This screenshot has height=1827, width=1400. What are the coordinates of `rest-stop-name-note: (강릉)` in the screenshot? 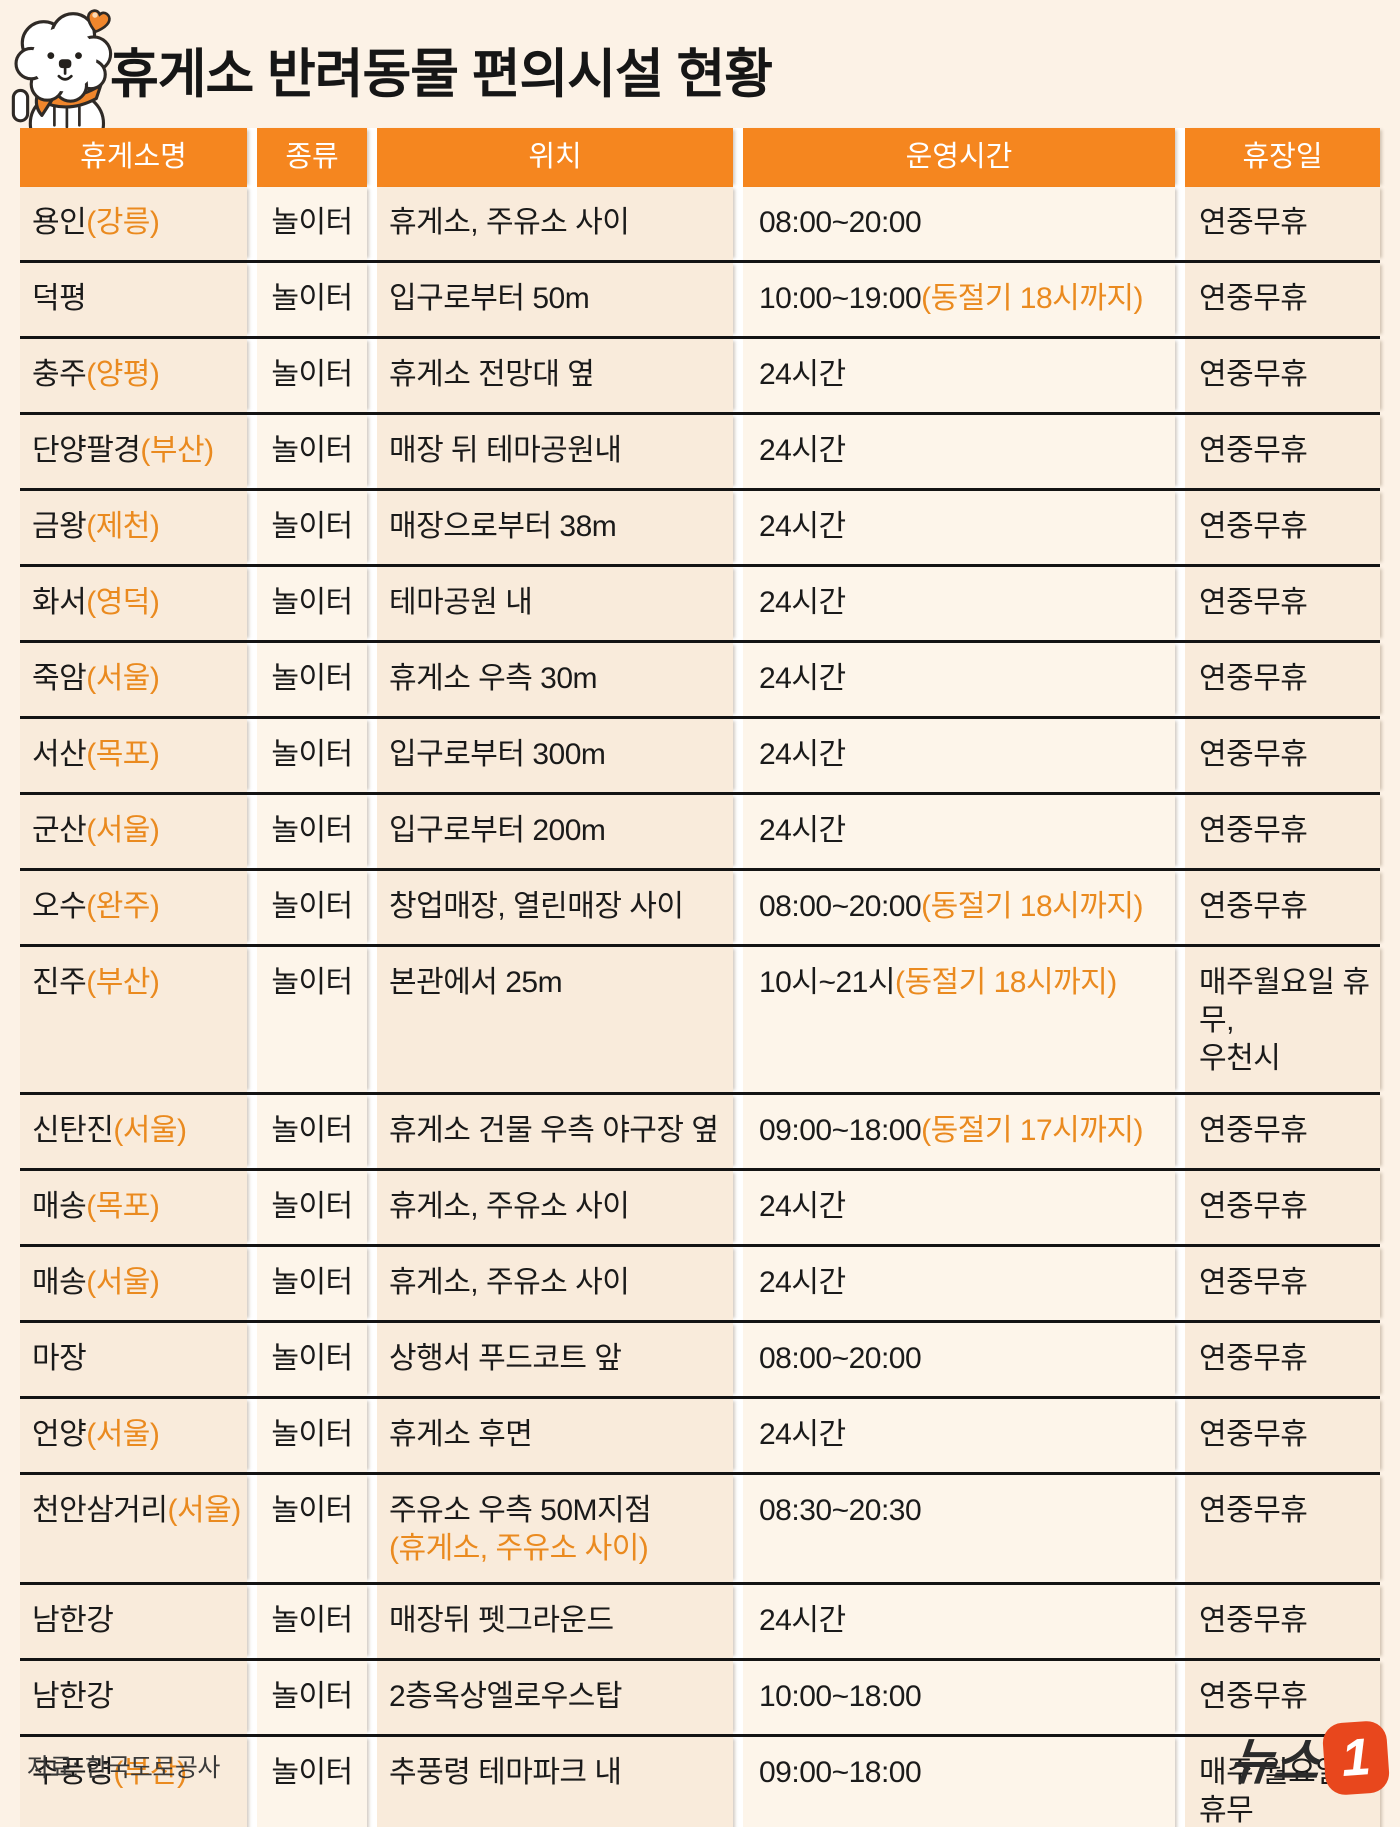 It's located at (123, 222).